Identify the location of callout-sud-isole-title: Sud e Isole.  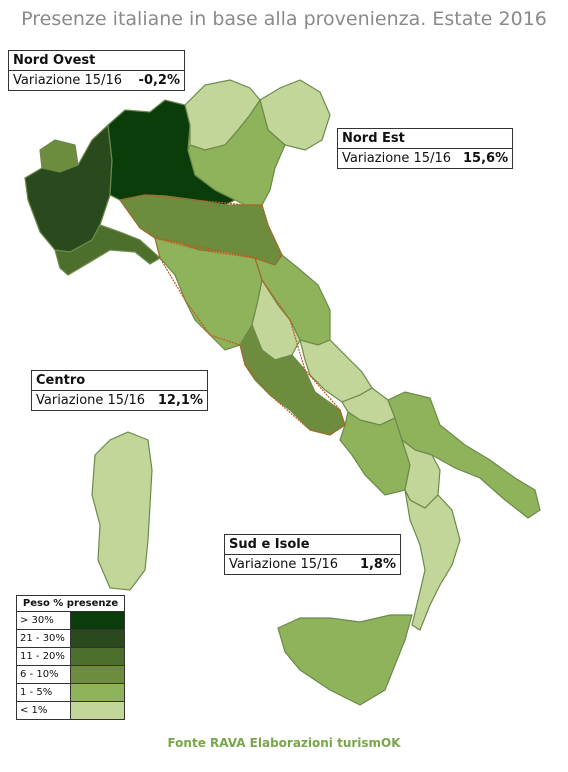
(312, 545).